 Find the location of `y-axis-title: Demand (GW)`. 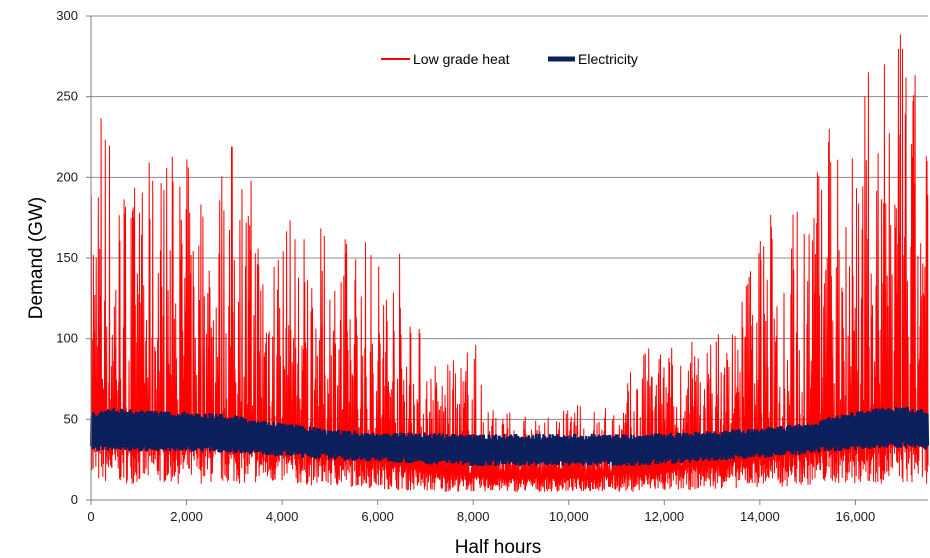

y-axis-title: Demand (GW) is located at coordinates (36, 258).